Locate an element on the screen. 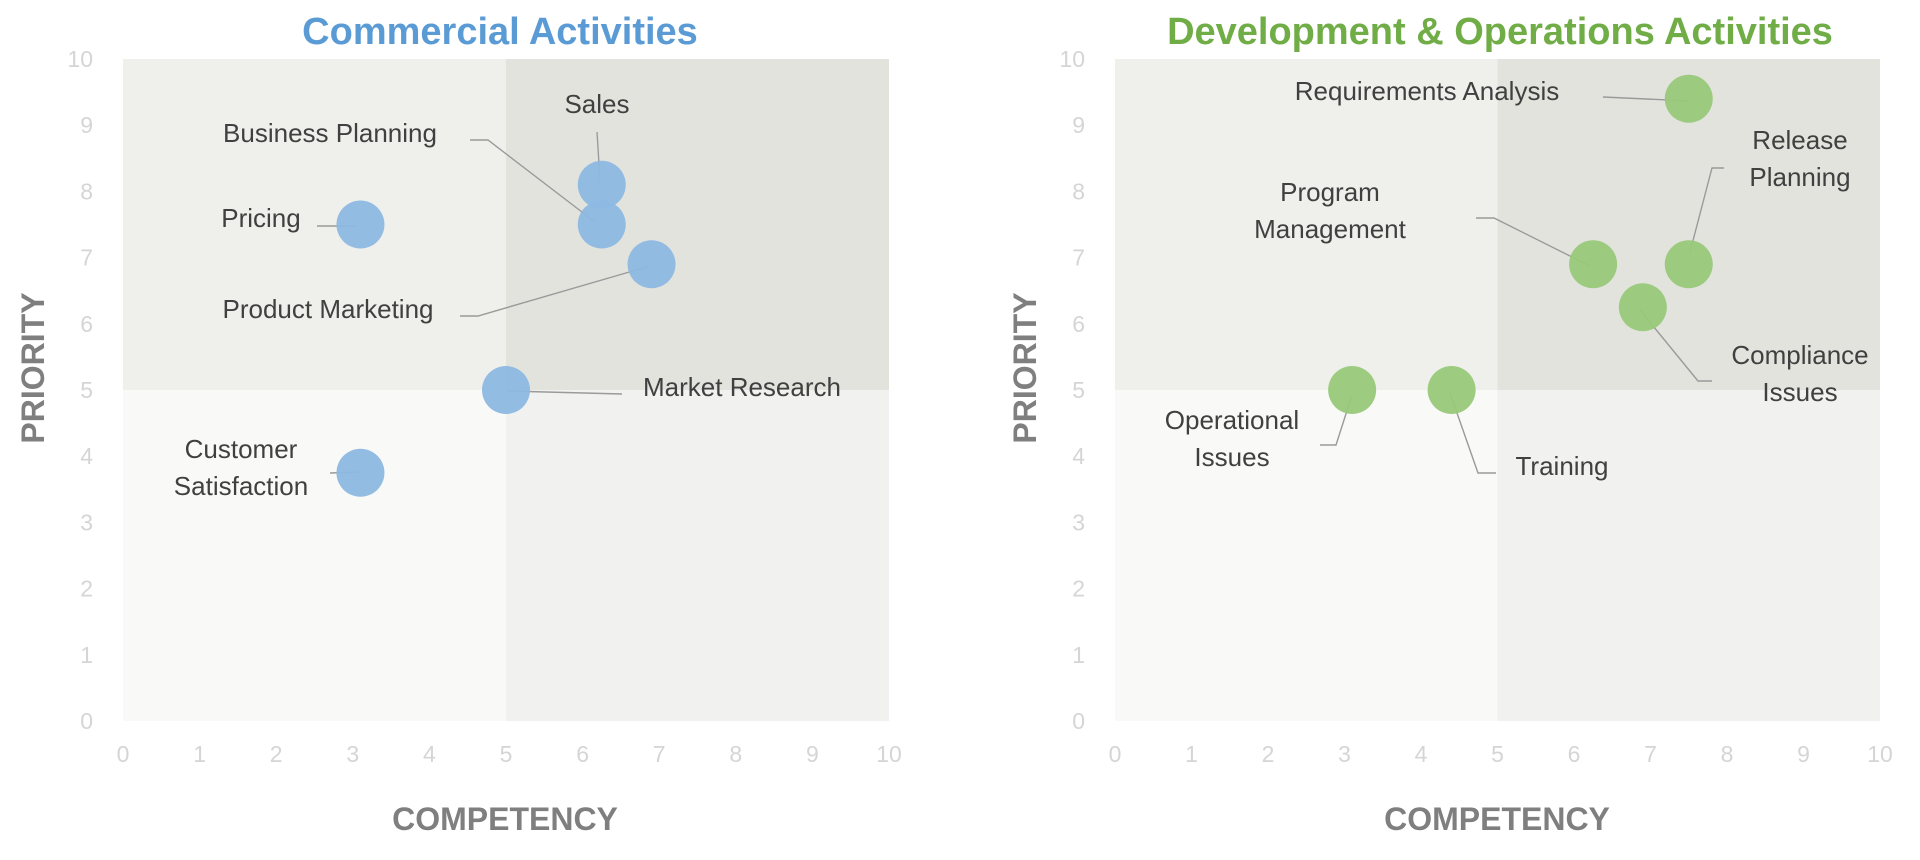 The image size is (1920, 860). quadrant-high-high is located at coordinates (697, 224).